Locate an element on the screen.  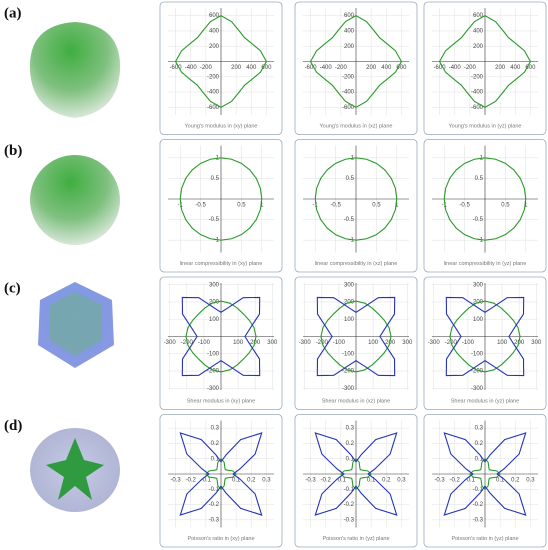
render-3d-d is located at coordinates (75, 470).